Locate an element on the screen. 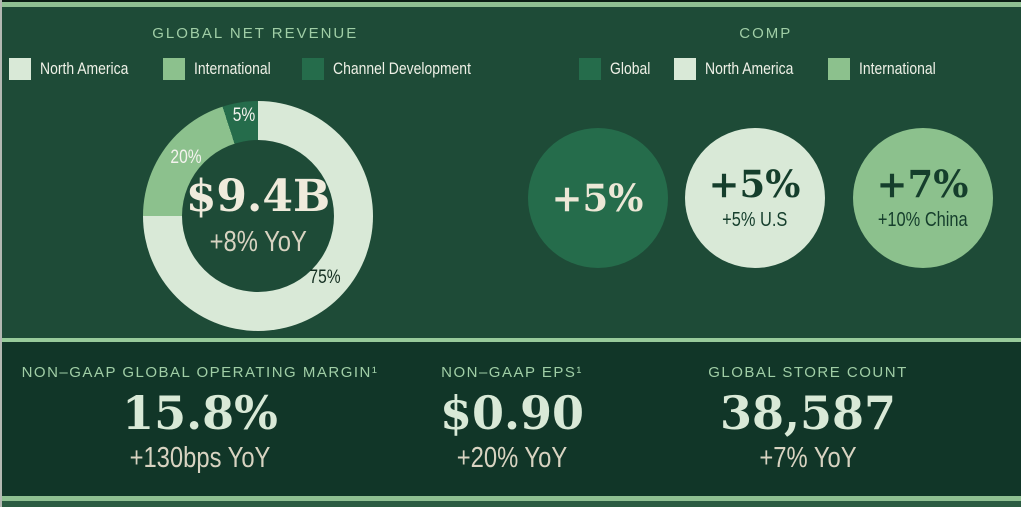 Image resolution: width=1021 pixels, height=507 pixels. kpi-value: 15.8% is located at coordinates (200, 413).